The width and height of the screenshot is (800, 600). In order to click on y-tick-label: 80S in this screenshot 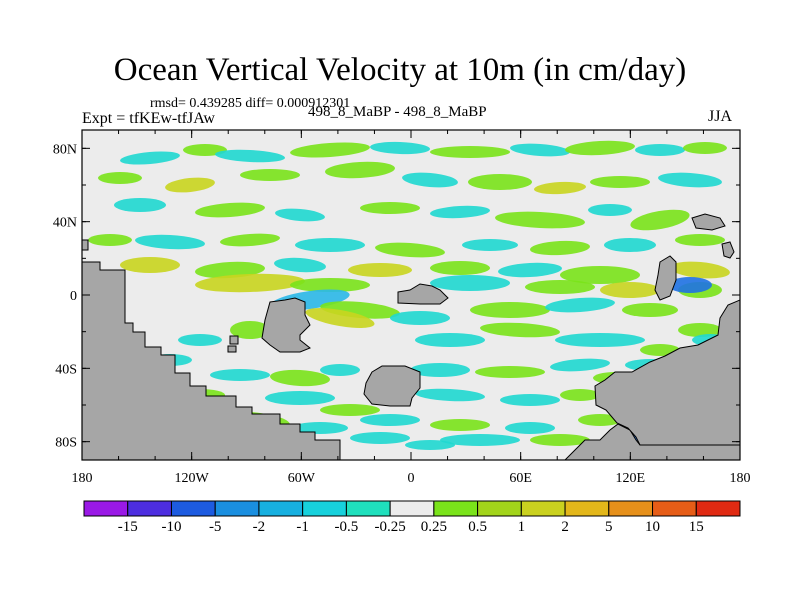, I will do `click(66, 443)`.